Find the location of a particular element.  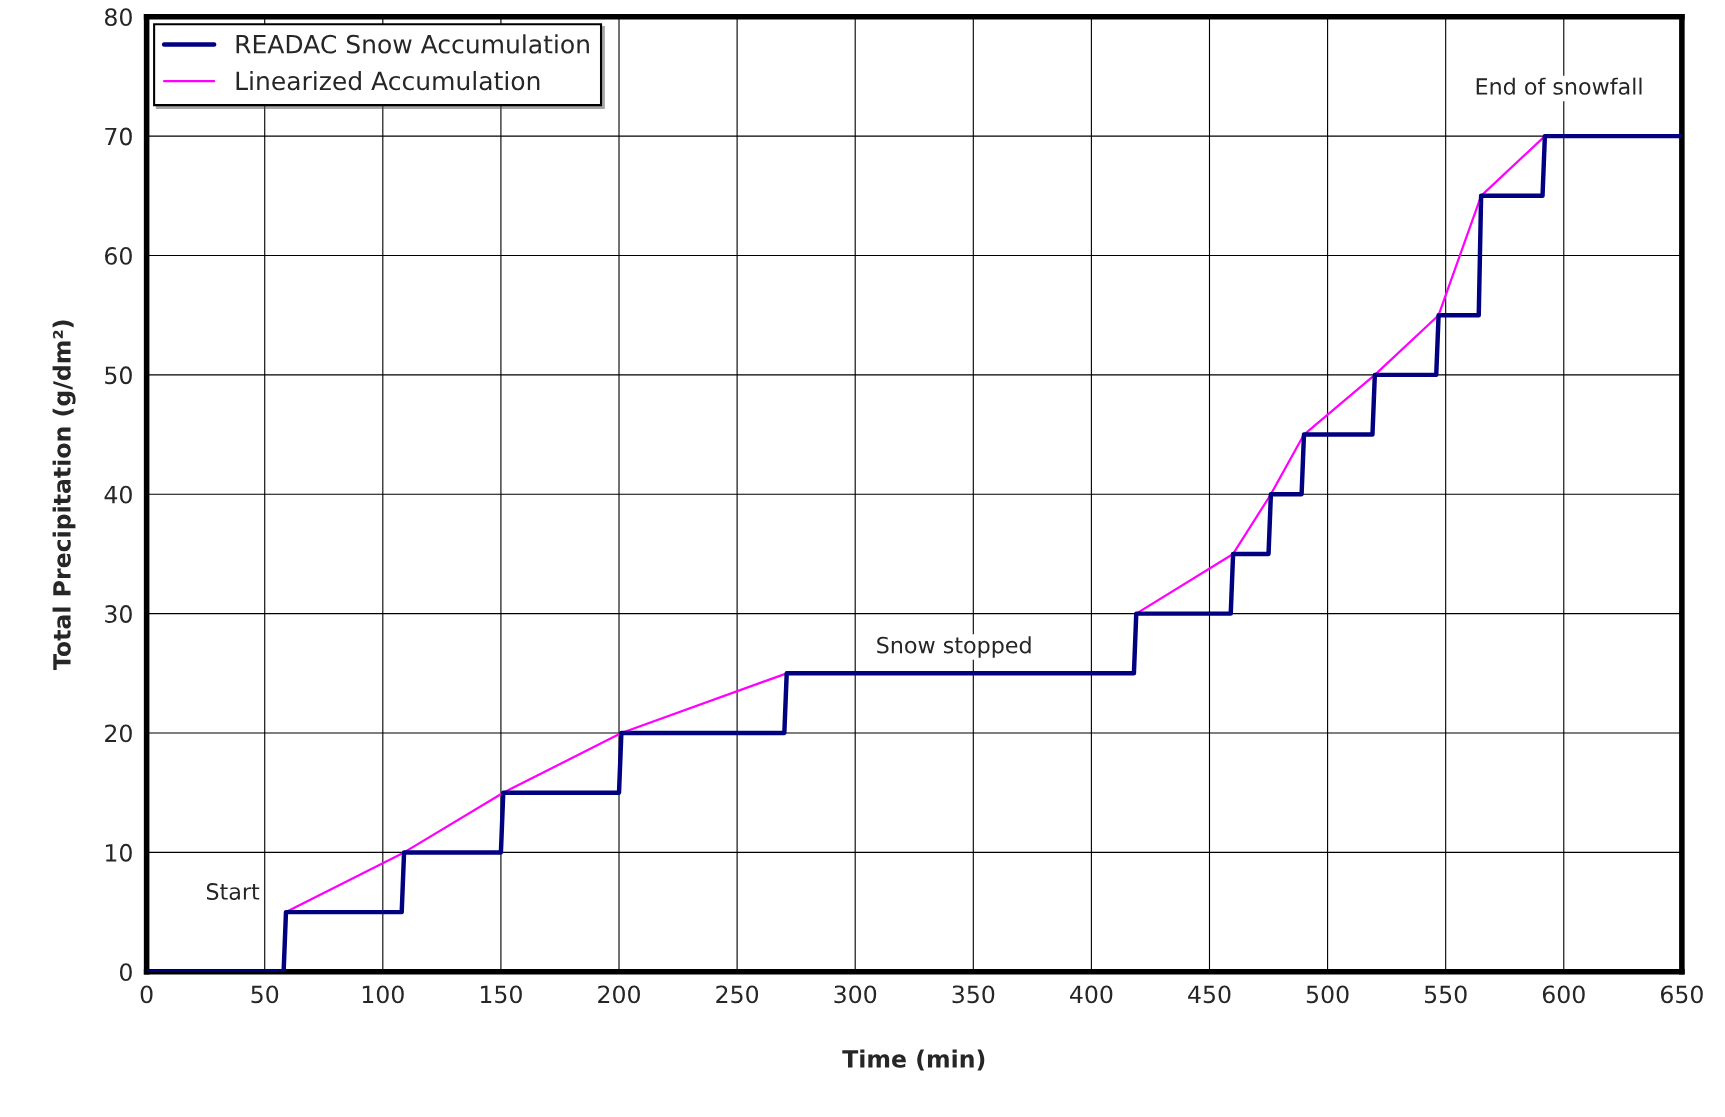

annotation: End of snowfall is located at coordinates (1559, 86).